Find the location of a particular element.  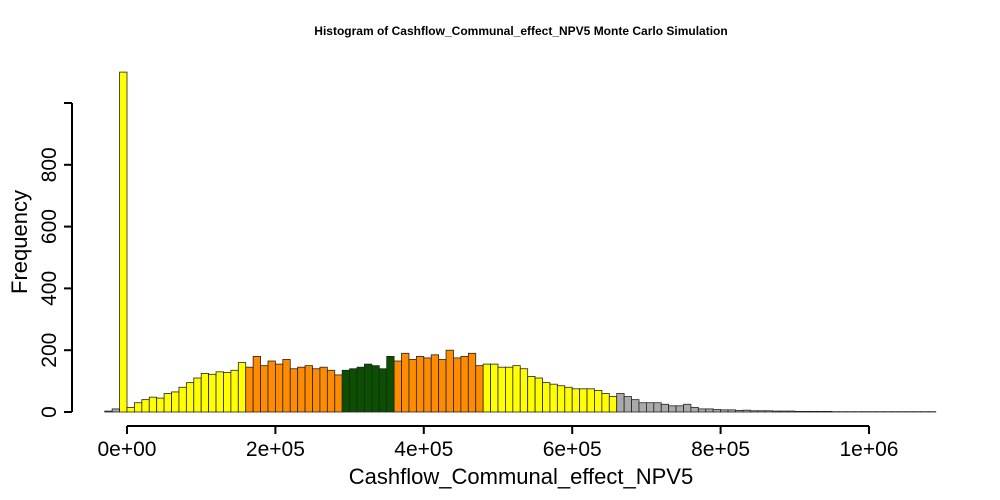

x-tick-label: 6e+05 is located at coordinates (572, 449).